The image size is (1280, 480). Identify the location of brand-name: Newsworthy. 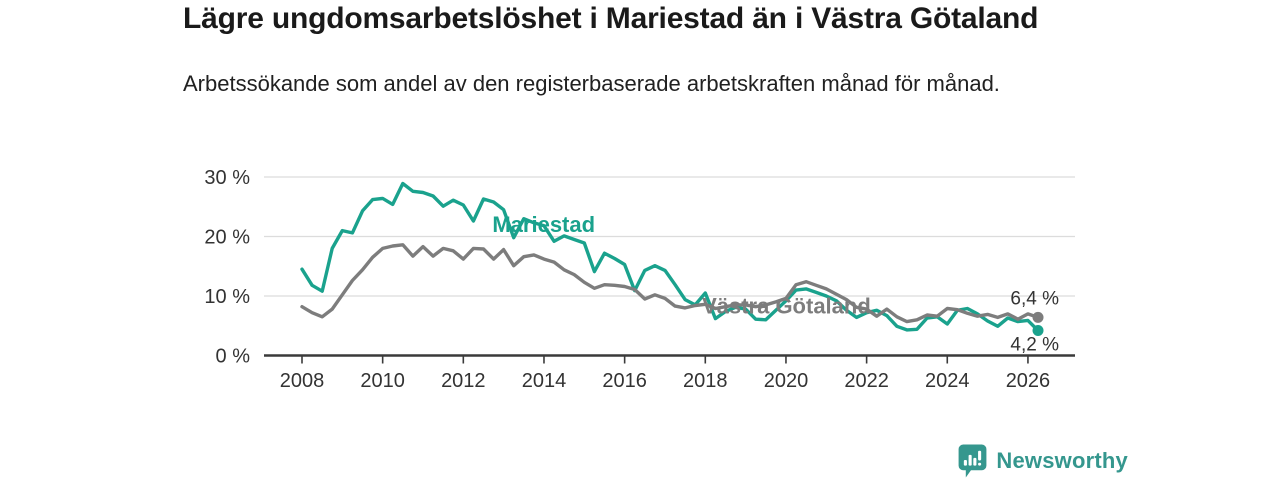
(1062, 460).